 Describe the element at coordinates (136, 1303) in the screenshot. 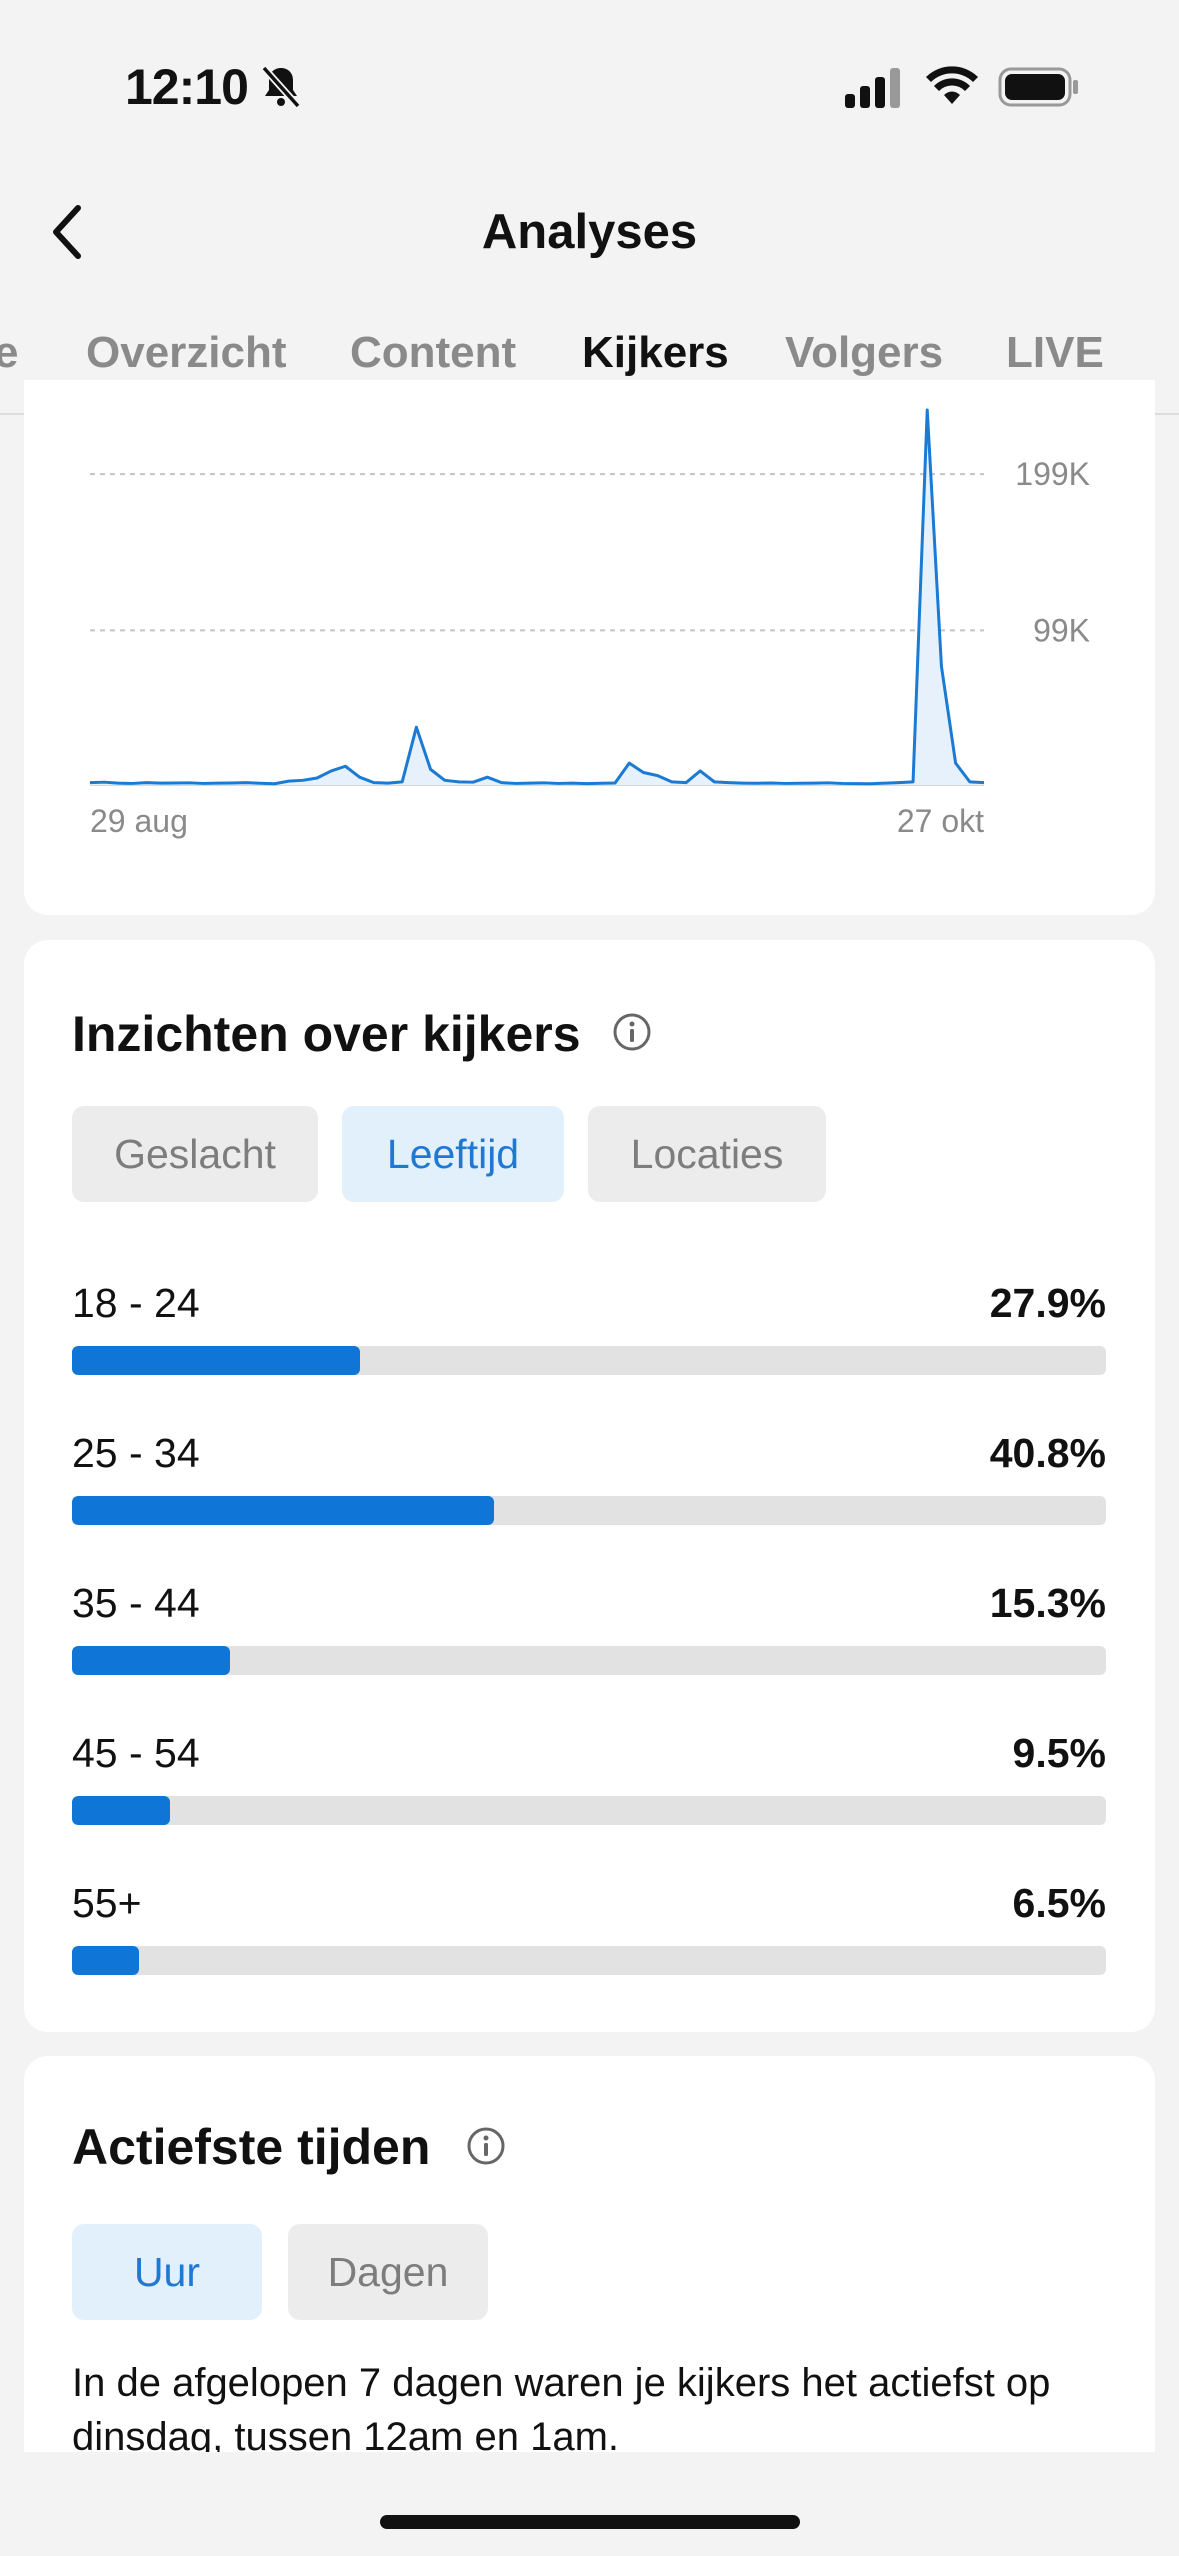

I see `age-range-label: 18 - 24` at that location.